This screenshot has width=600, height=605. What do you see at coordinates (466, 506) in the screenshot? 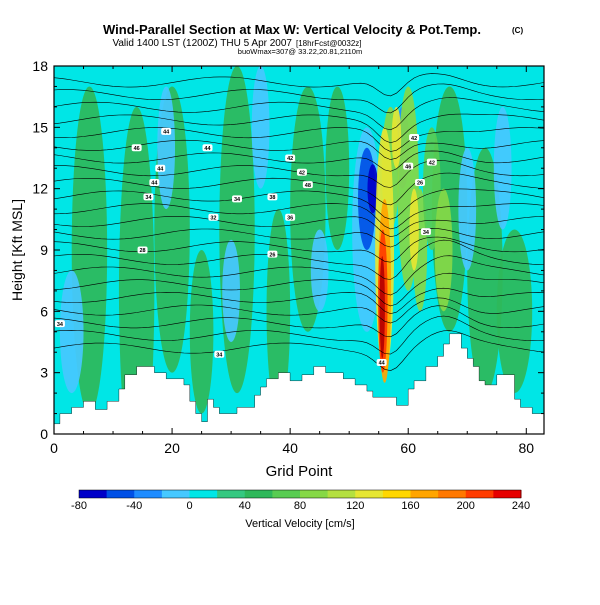
I see `colorbar-tick-label: 200` at bounding box center [466, 506].